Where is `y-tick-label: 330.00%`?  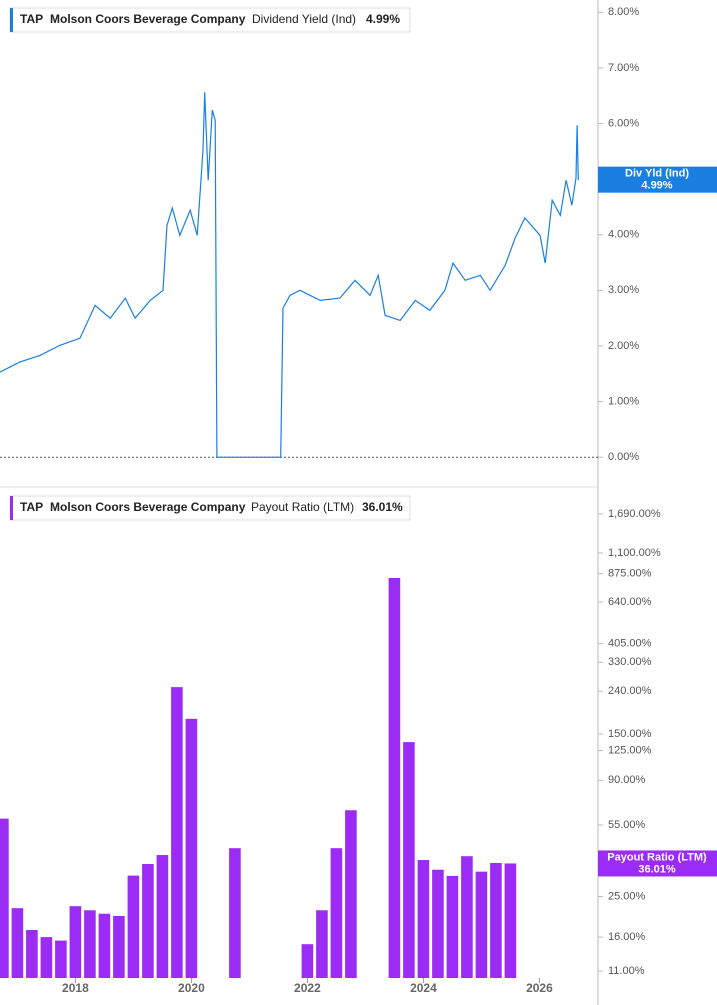 y-tick-label: 330.00% is located at coordinates (630, 662).